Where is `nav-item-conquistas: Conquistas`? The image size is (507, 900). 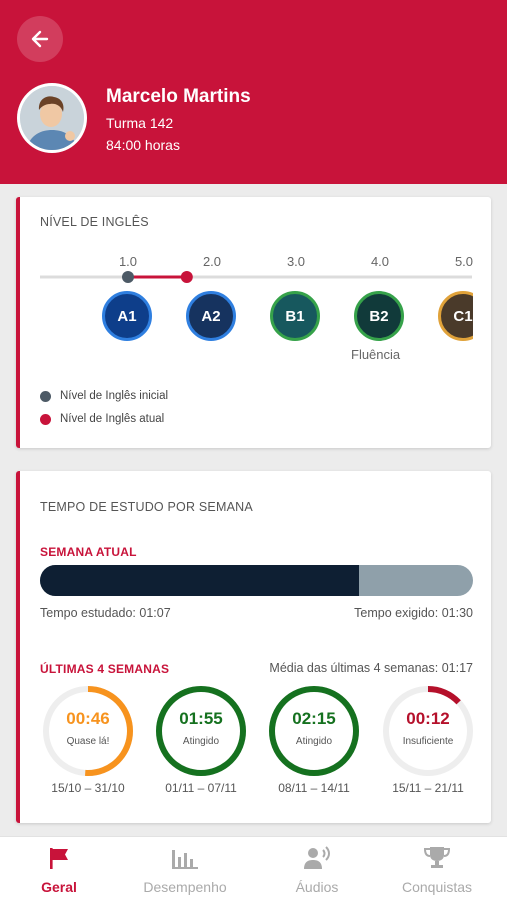
nav-item-conquistas: Conquistas is located at coordinates (437, 868).